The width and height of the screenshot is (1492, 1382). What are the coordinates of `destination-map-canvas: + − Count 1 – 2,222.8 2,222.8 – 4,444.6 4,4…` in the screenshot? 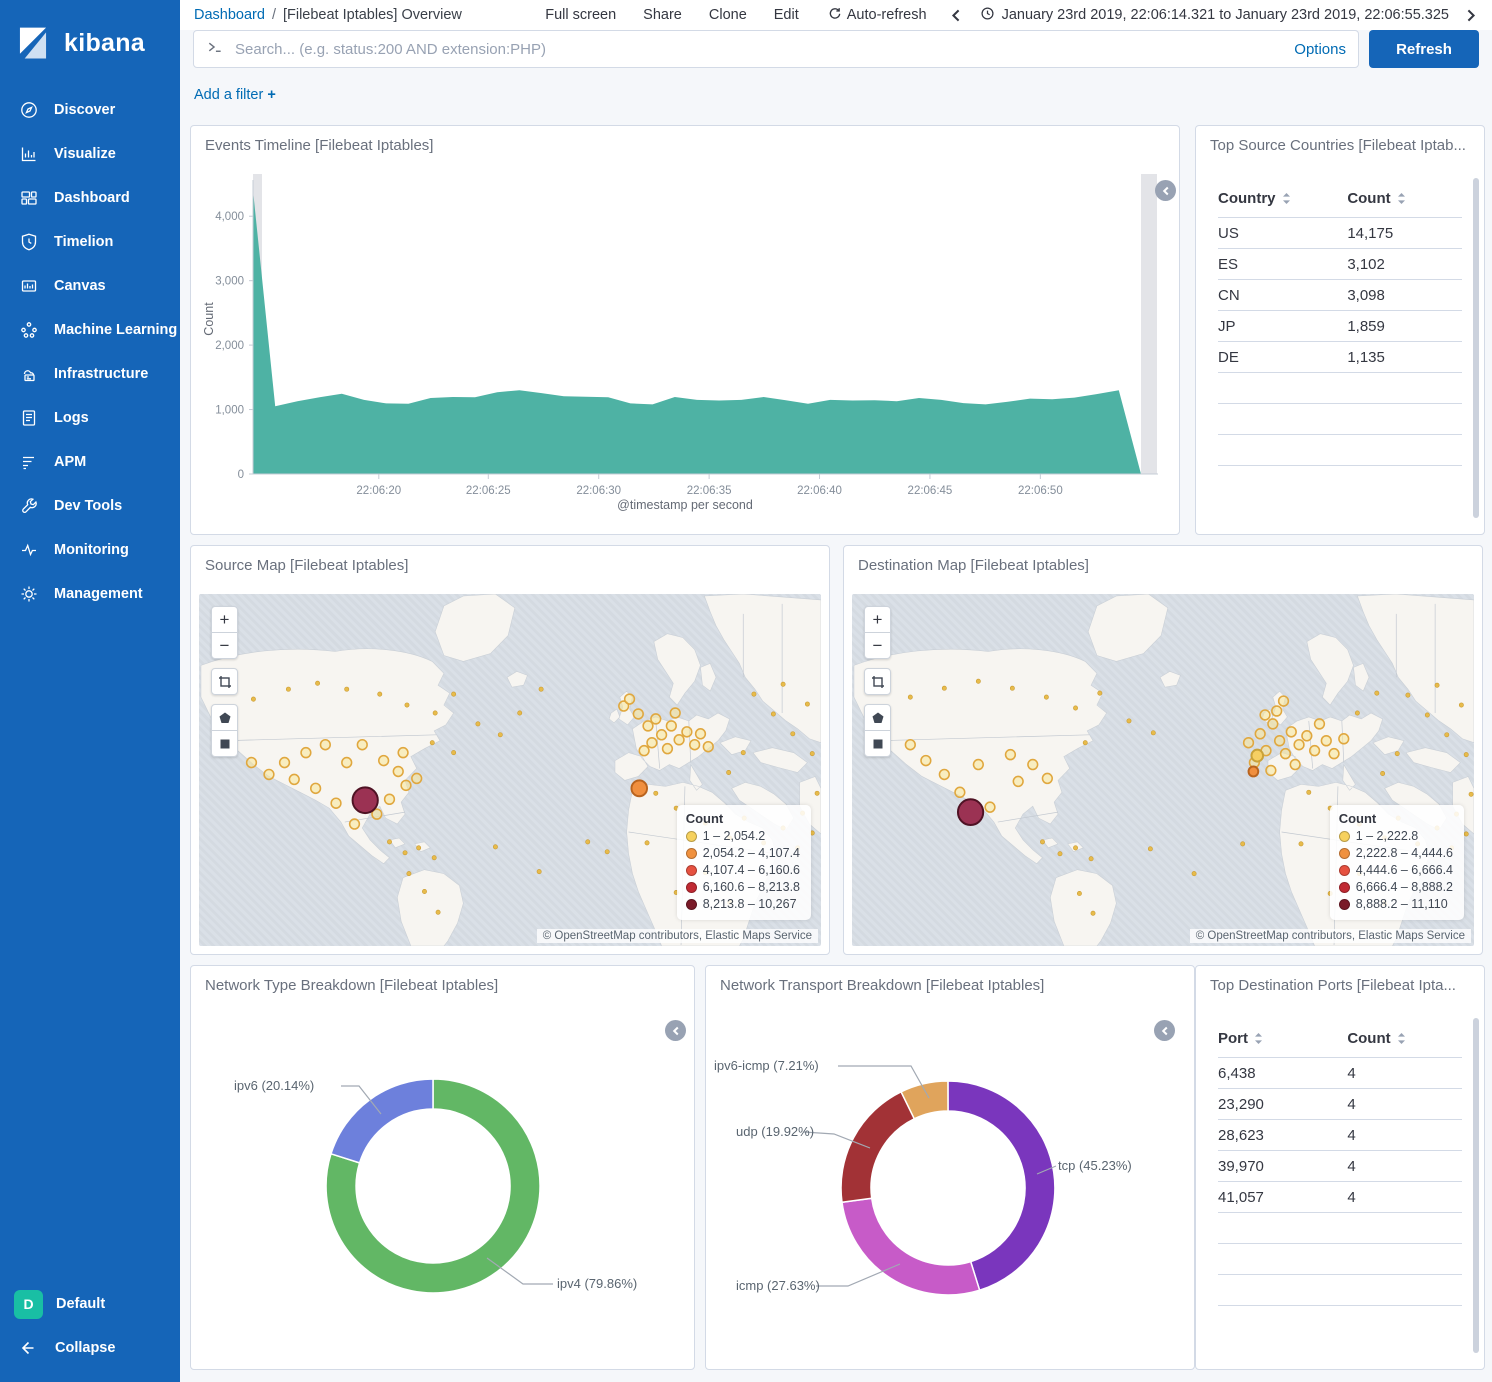 It's located at (1163, 770).